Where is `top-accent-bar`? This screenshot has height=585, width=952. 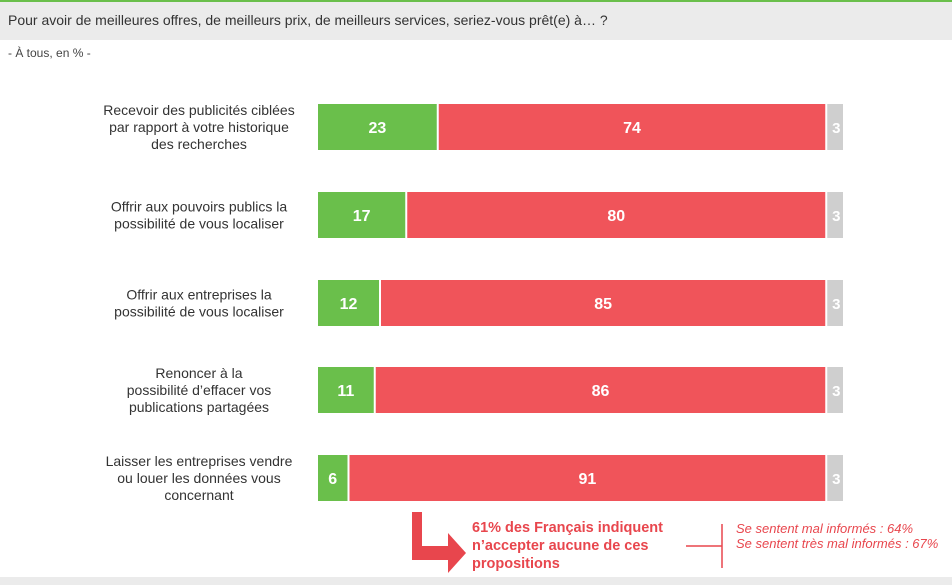 top-accent-bar is located at coordinates (476, 1).